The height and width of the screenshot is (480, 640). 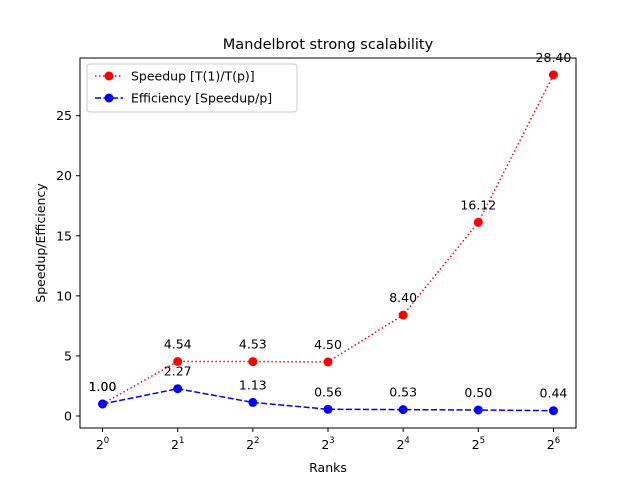 I want to click on y-tick-label: 25, so click(x=64, y=115).